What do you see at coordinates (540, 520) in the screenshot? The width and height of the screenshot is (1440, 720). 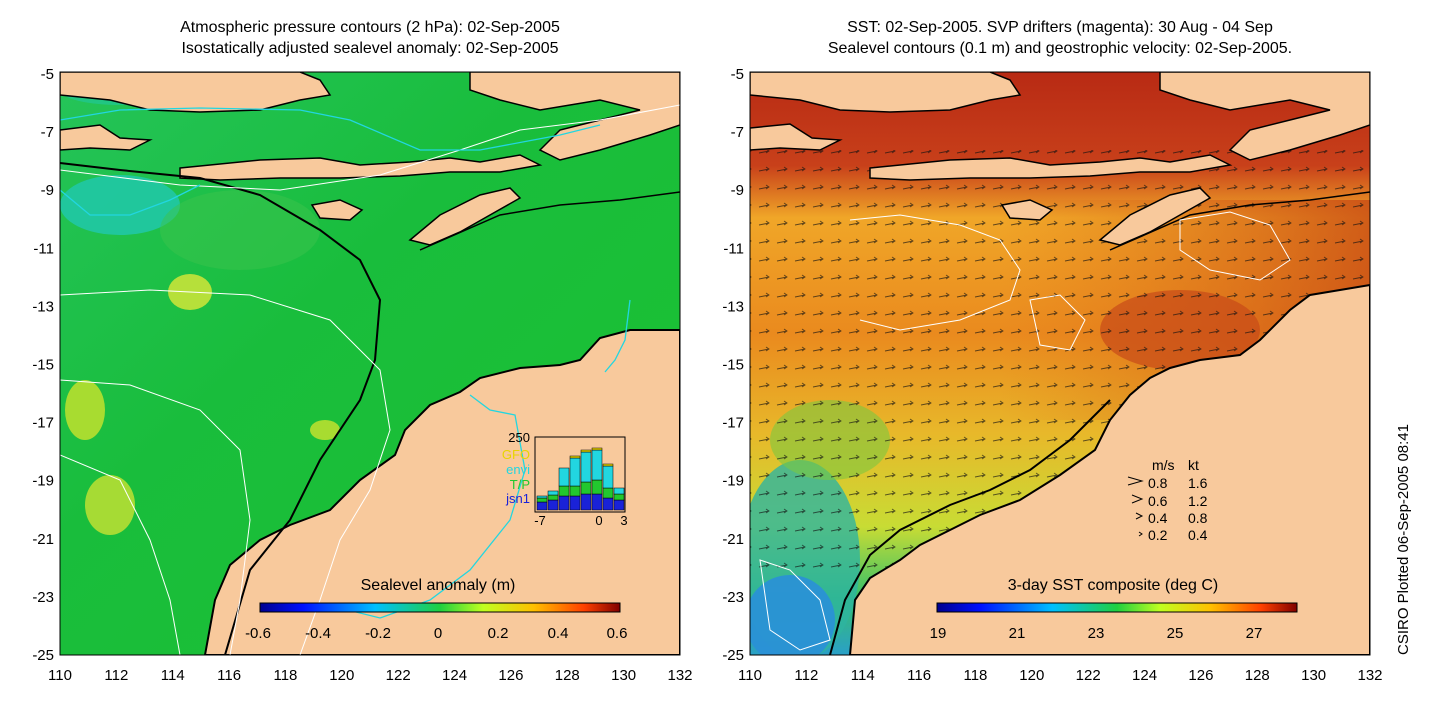 I see `inset-x-tick: -7` at bounding box center [540, 520].